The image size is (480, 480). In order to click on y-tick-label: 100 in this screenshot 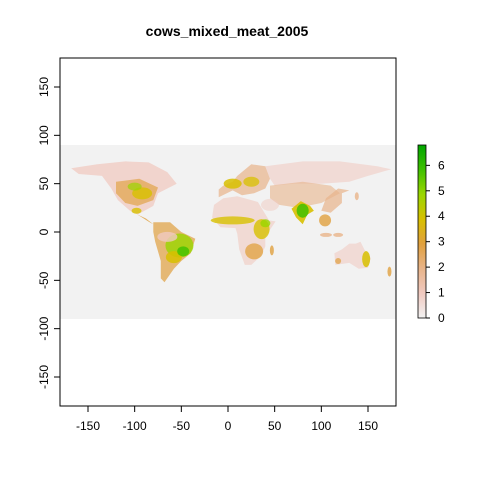, I will do `click(44, 135)`.